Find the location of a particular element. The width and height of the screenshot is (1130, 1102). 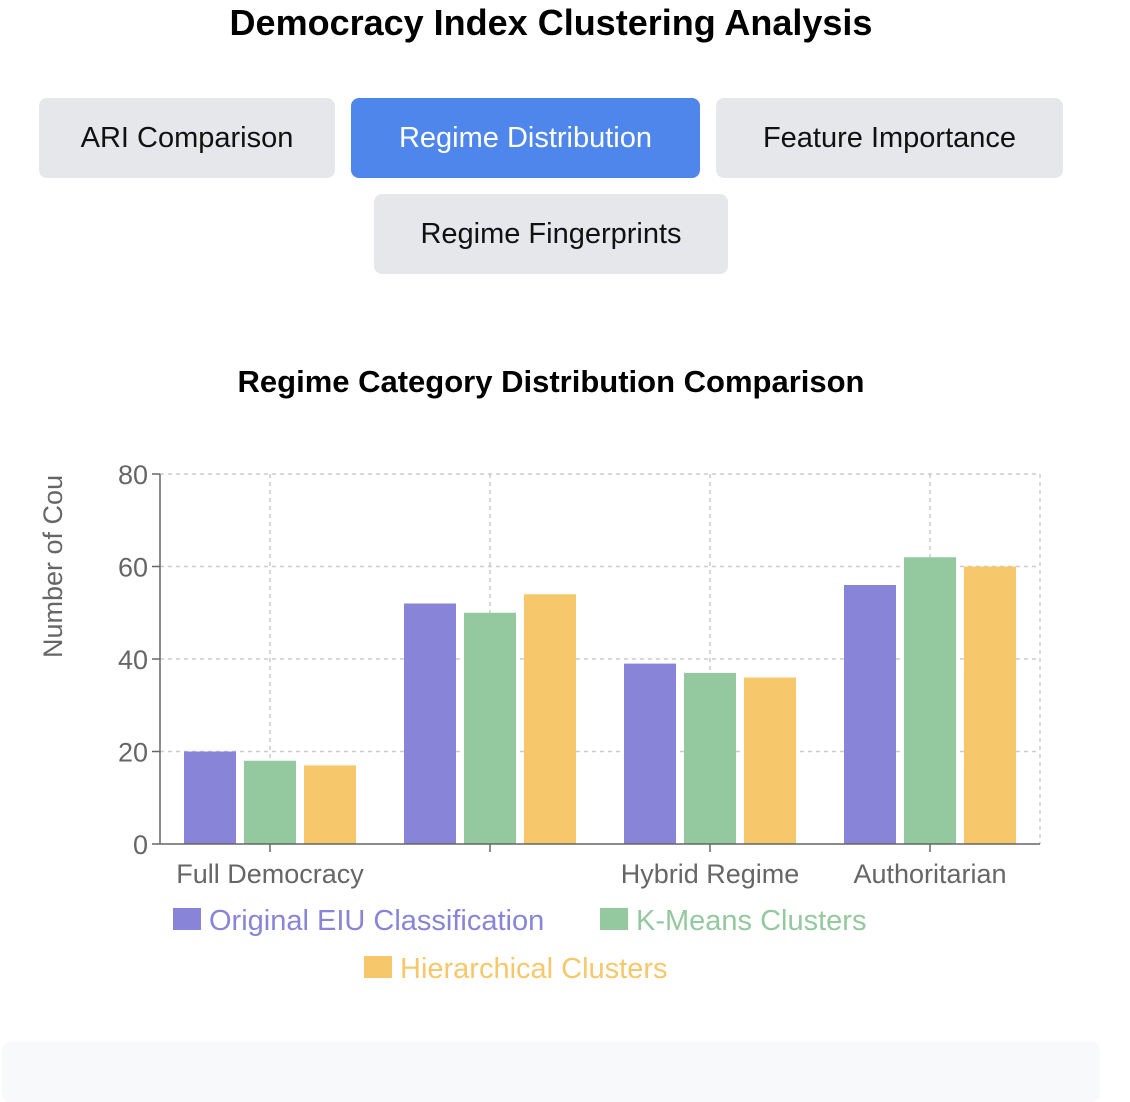

x-tick-label: Full Democracy is located at coordinates (270, 874).